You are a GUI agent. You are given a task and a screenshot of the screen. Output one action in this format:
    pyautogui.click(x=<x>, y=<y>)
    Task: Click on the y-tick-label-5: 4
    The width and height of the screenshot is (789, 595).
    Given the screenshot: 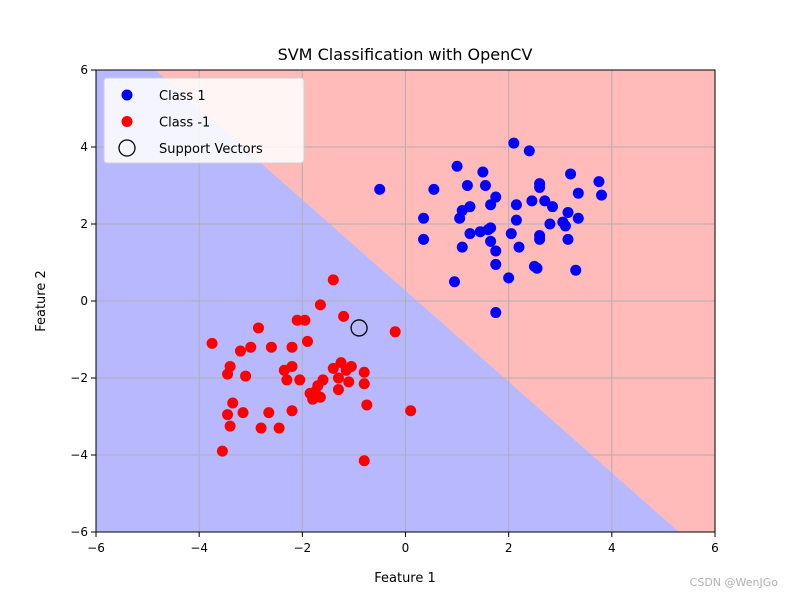 What is the action you would take?
    pyautogui.click(x=84, y=147)
    